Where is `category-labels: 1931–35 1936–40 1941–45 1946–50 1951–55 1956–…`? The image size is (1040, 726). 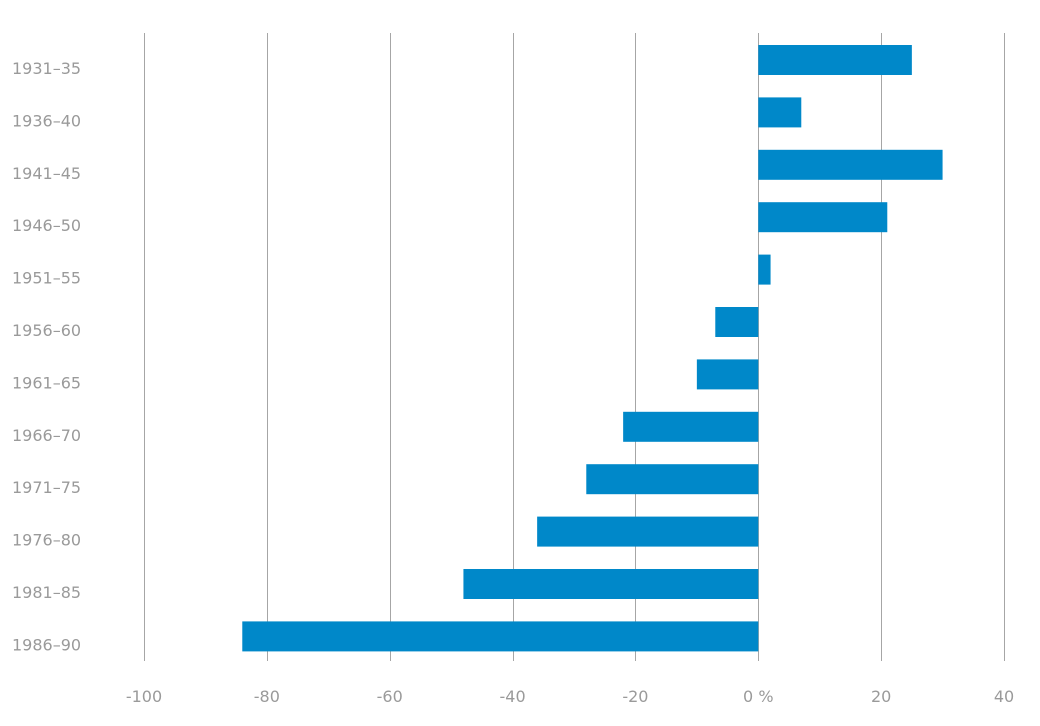 category-labels: 1931–35 1936–40 1941–45 1946–50 1951–55 1956–… is located at coordinates (46, 356).